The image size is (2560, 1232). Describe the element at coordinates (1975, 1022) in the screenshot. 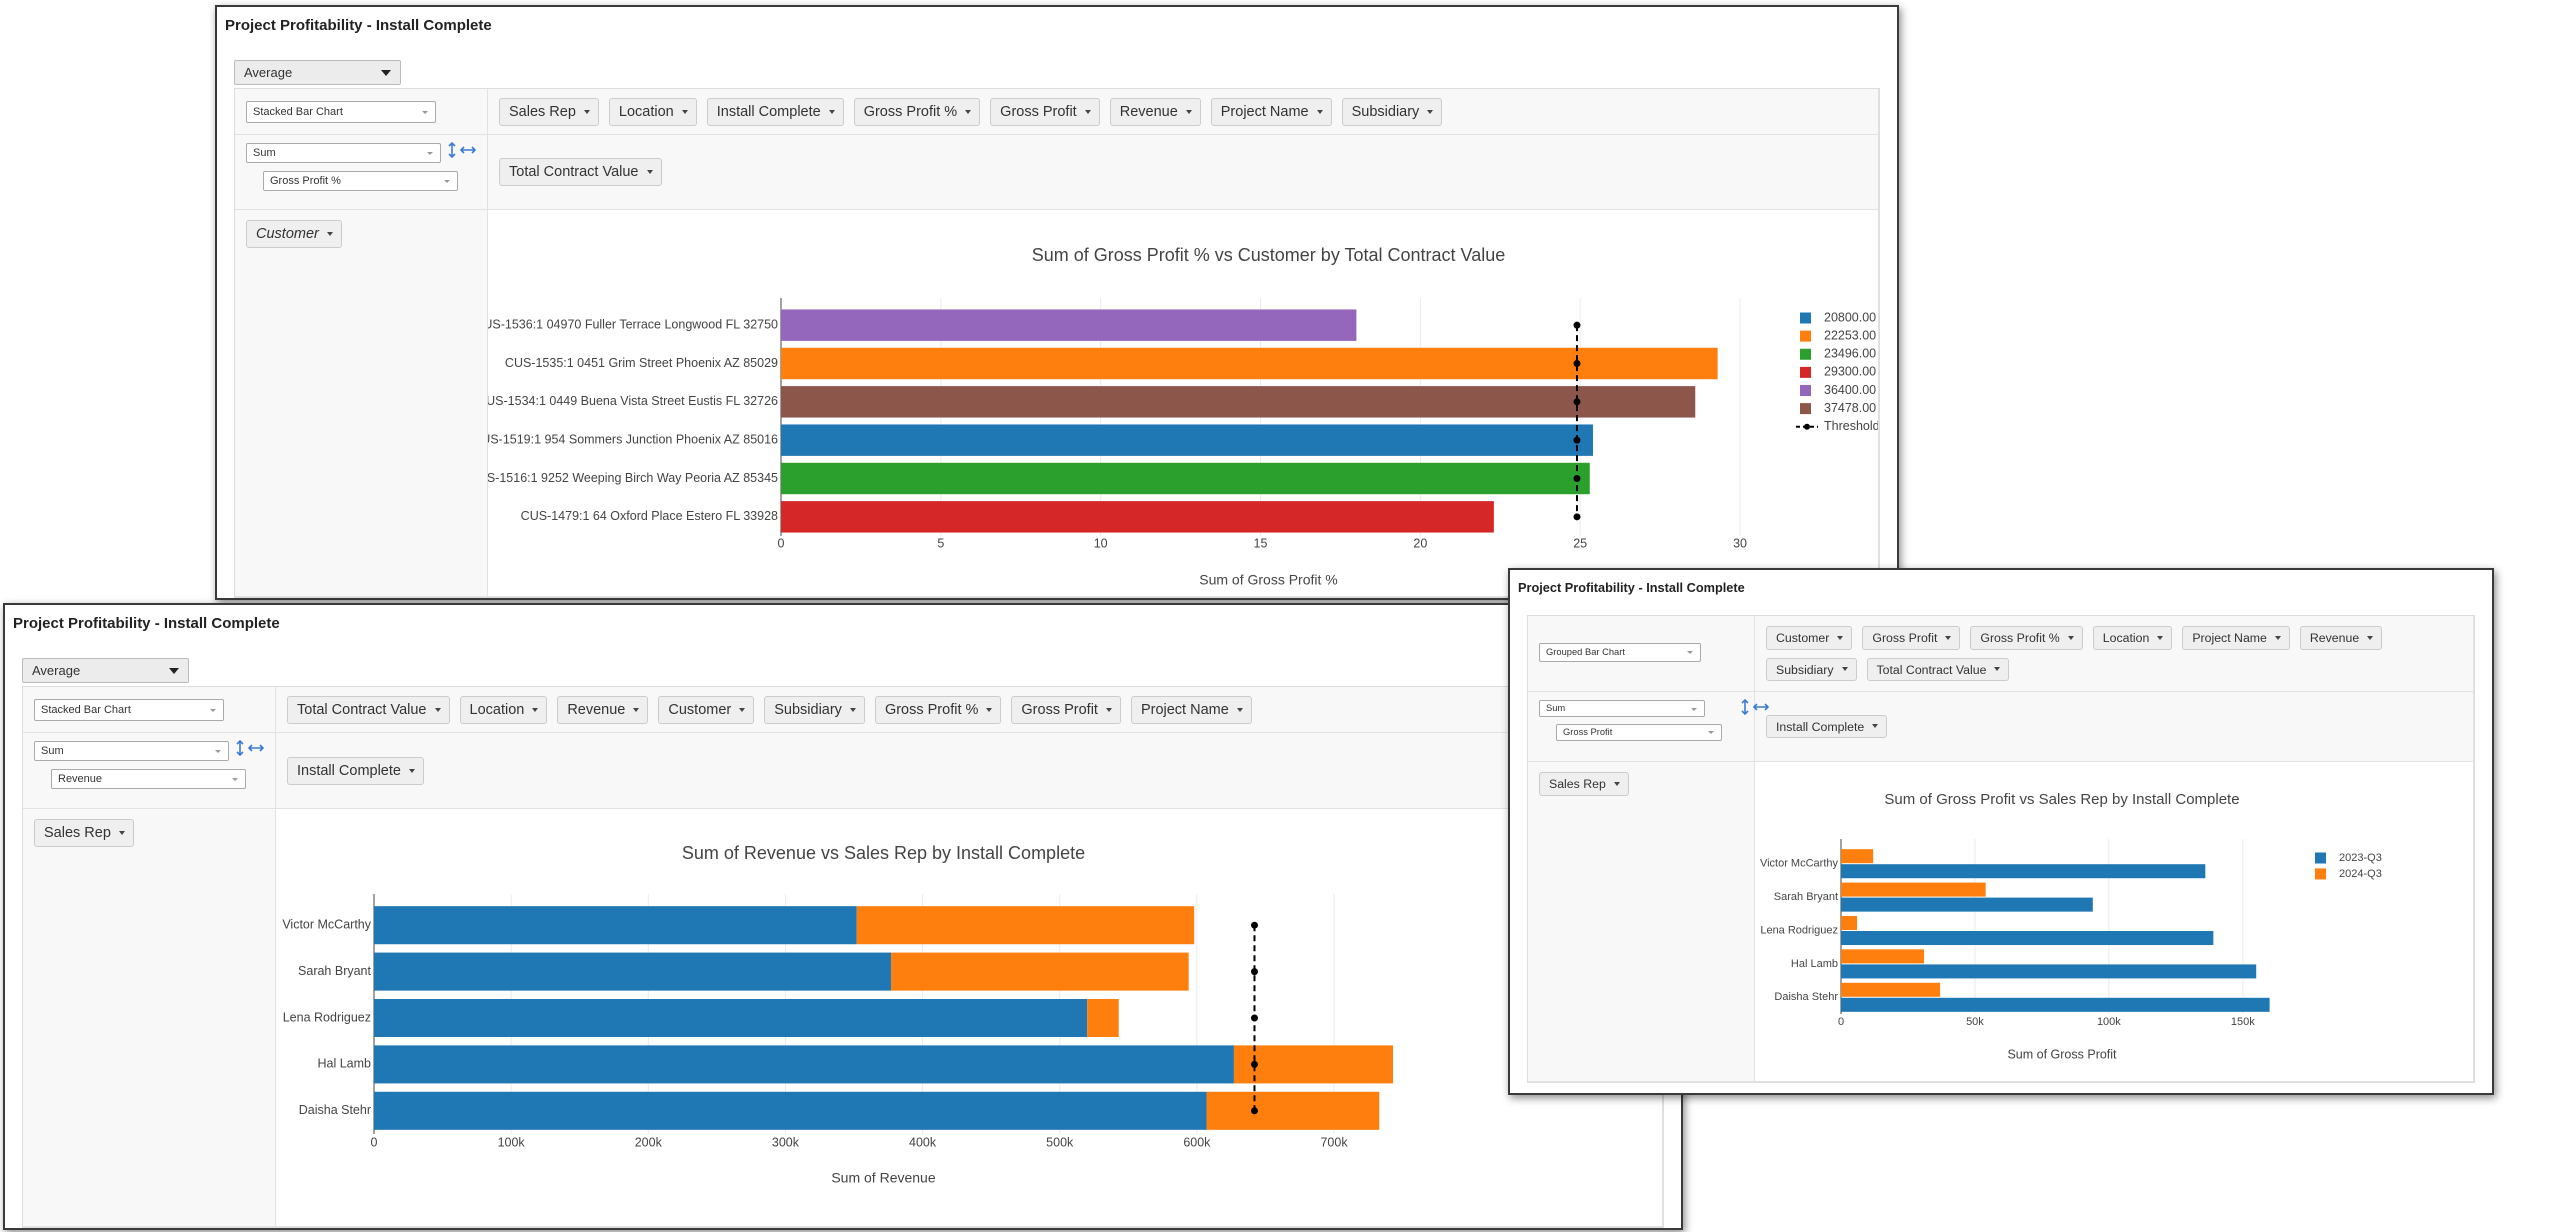

I see `x-tick-label: 50k` at that location.